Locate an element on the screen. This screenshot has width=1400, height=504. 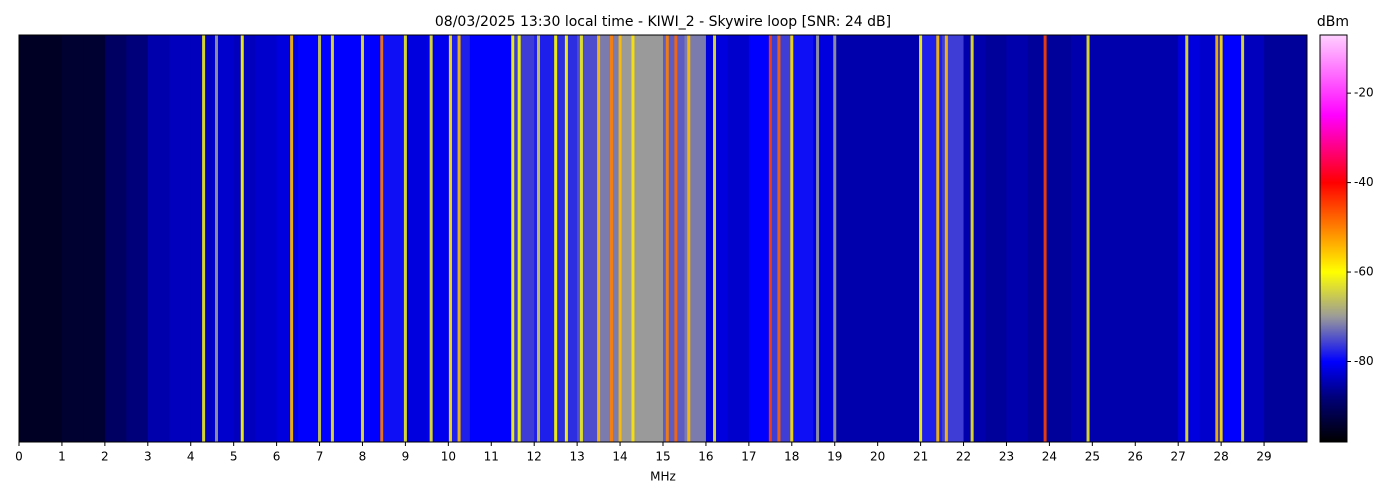
x-tick-label: 21 is located at coordinates (920, 457).